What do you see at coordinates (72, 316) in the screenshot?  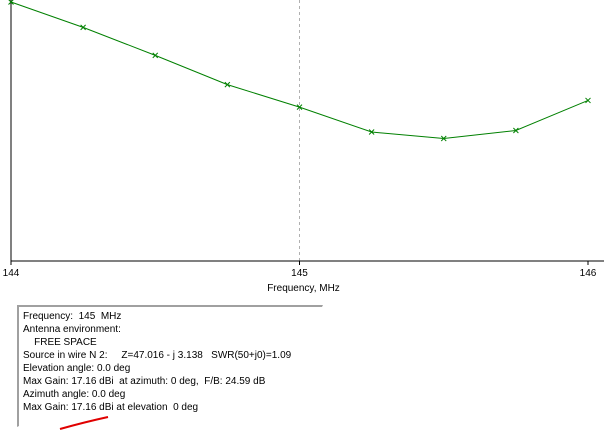 I see `info-line: Frequency: 145 MHz` at bounding box center [72, 316].